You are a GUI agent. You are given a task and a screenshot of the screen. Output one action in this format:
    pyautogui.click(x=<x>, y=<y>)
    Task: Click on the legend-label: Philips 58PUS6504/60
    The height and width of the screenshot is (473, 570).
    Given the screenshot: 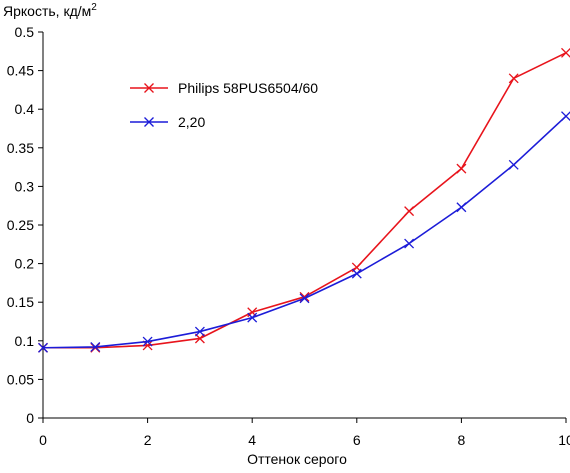 What is the action you would take?
    pyautogui.click(x=248, y=88)
    